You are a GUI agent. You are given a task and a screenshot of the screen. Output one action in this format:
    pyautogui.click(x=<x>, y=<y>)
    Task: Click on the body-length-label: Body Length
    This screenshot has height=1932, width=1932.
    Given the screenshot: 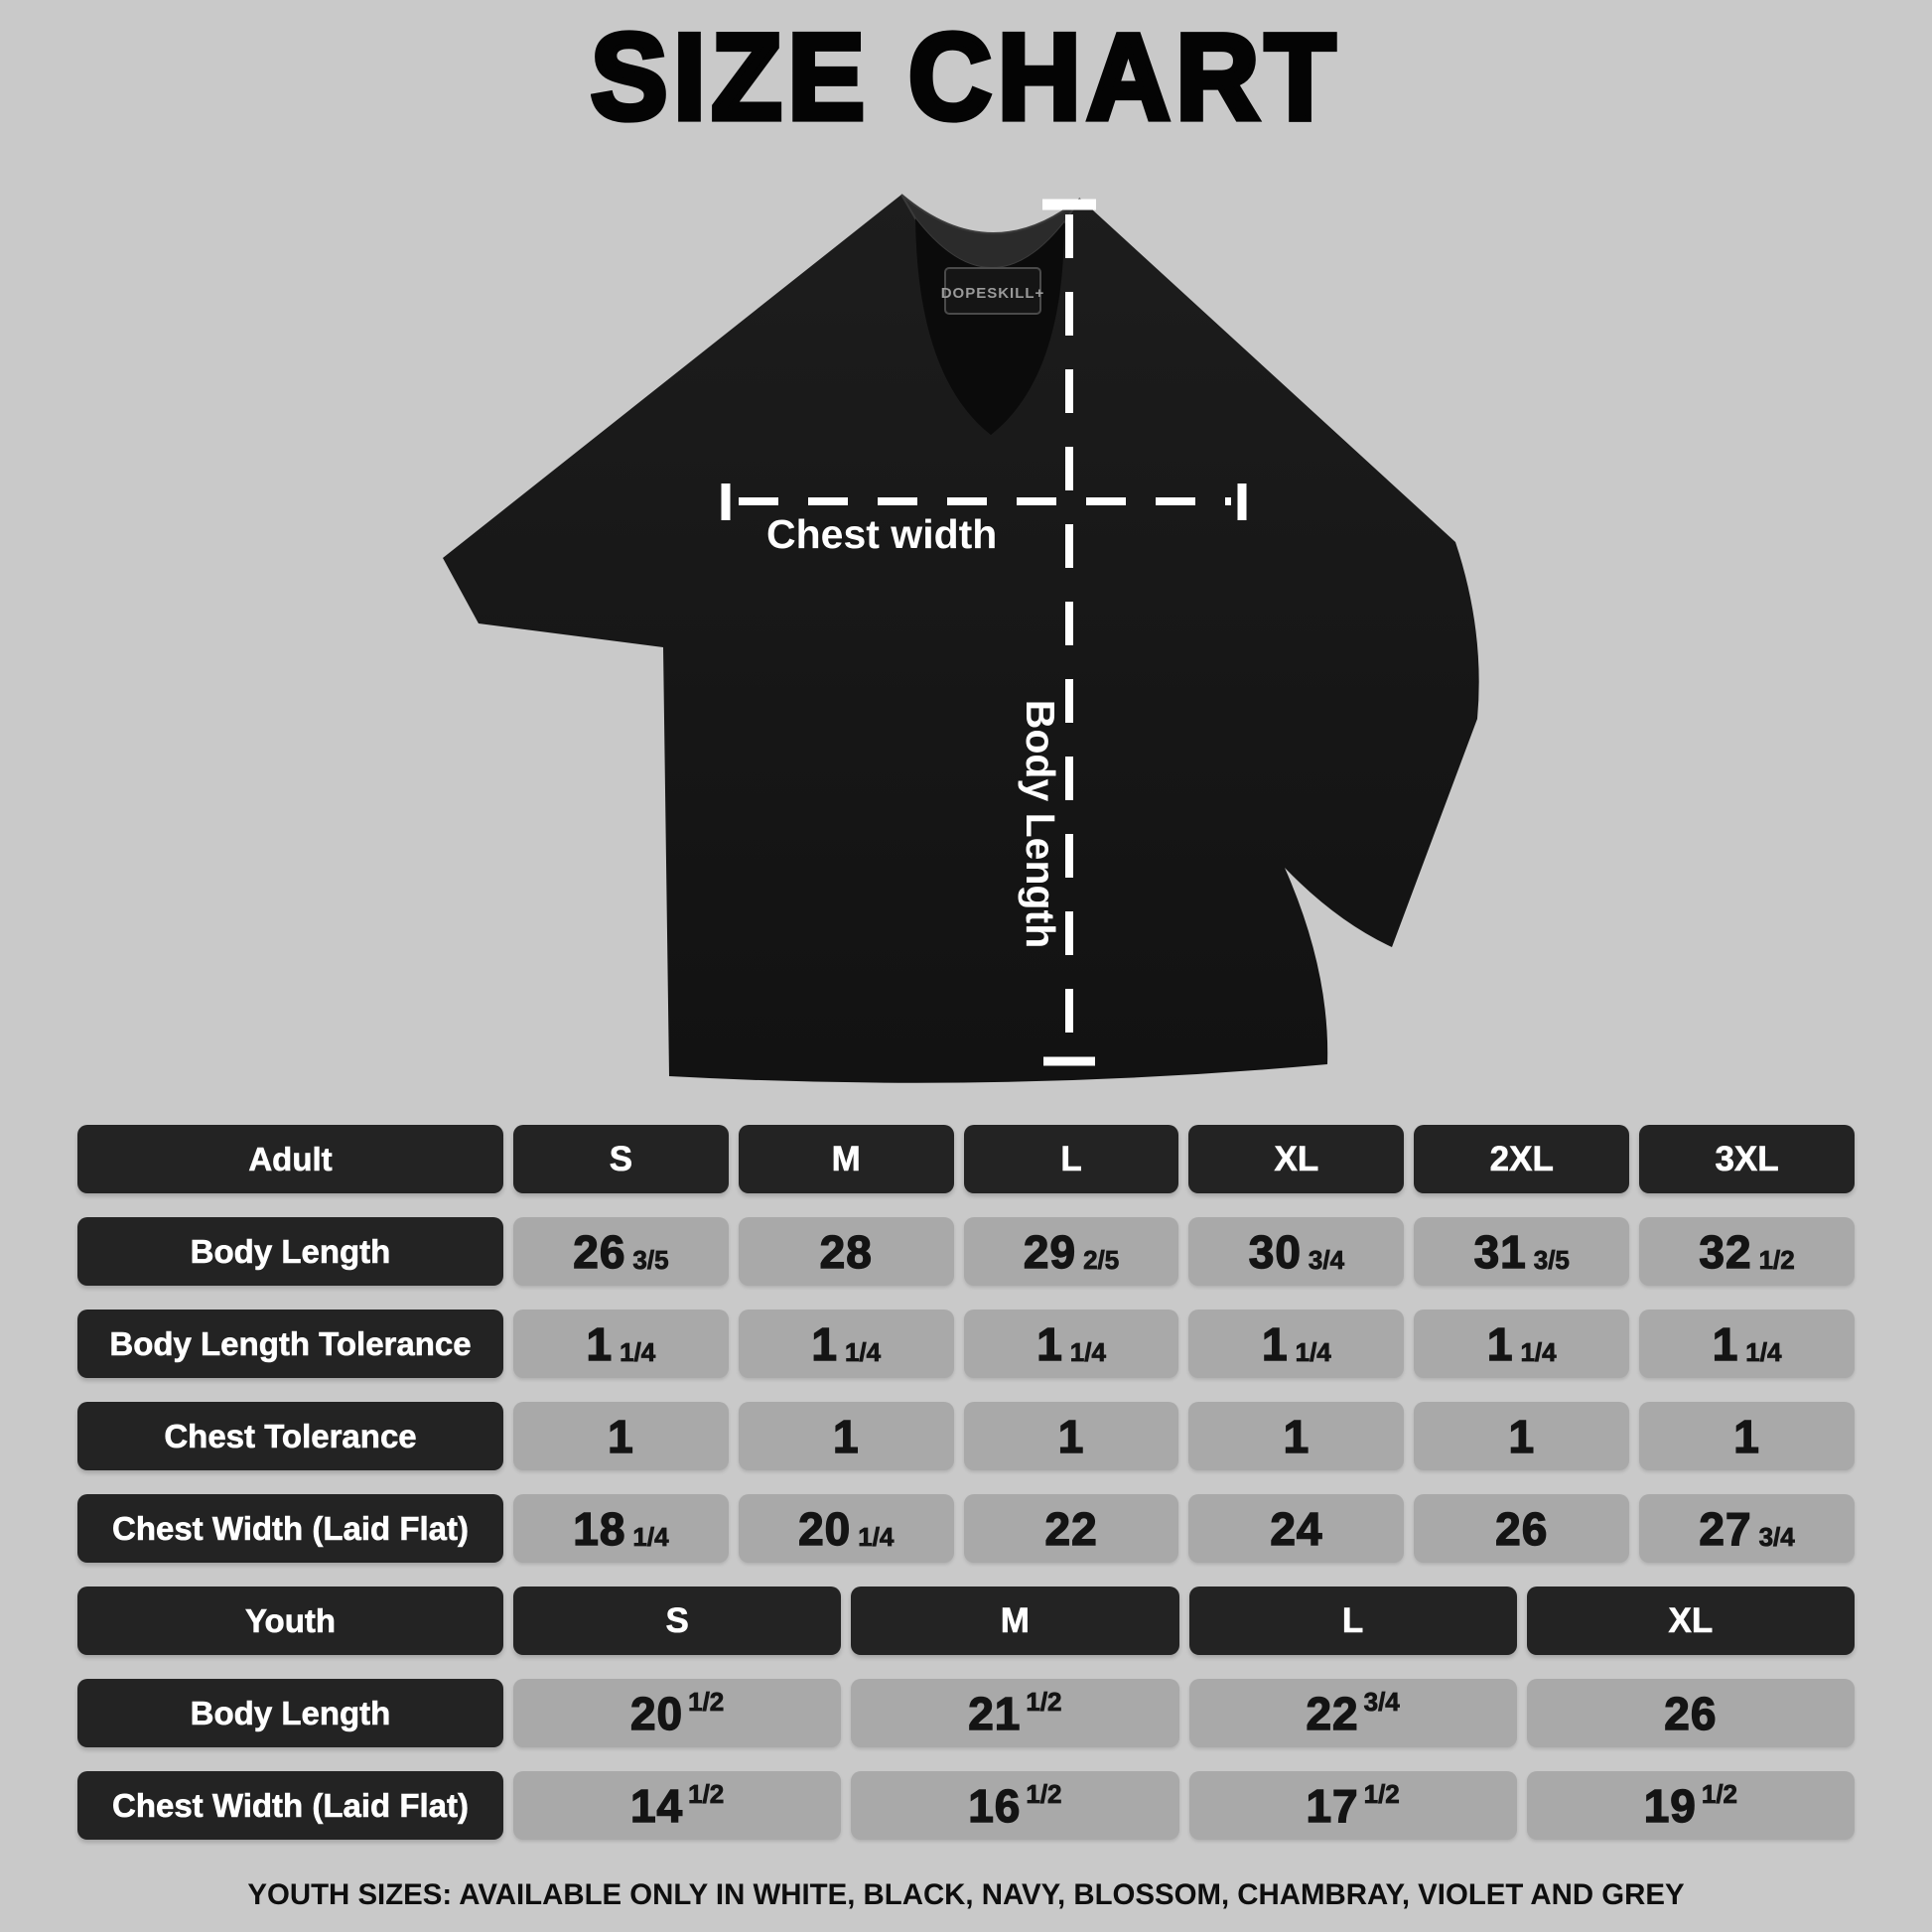 What is the action you would take?
    pyautogui.click(x=1040, y=825)
    